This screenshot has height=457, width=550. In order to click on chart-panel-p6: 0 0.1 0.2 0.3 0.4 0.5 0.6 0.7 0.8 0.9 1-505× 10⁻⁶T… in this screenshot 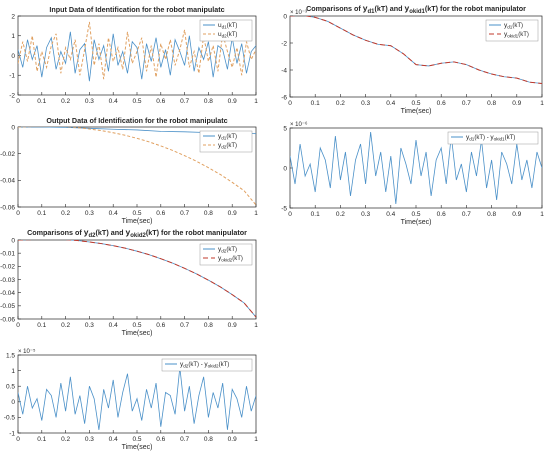, I will do `click(412, 173)`.